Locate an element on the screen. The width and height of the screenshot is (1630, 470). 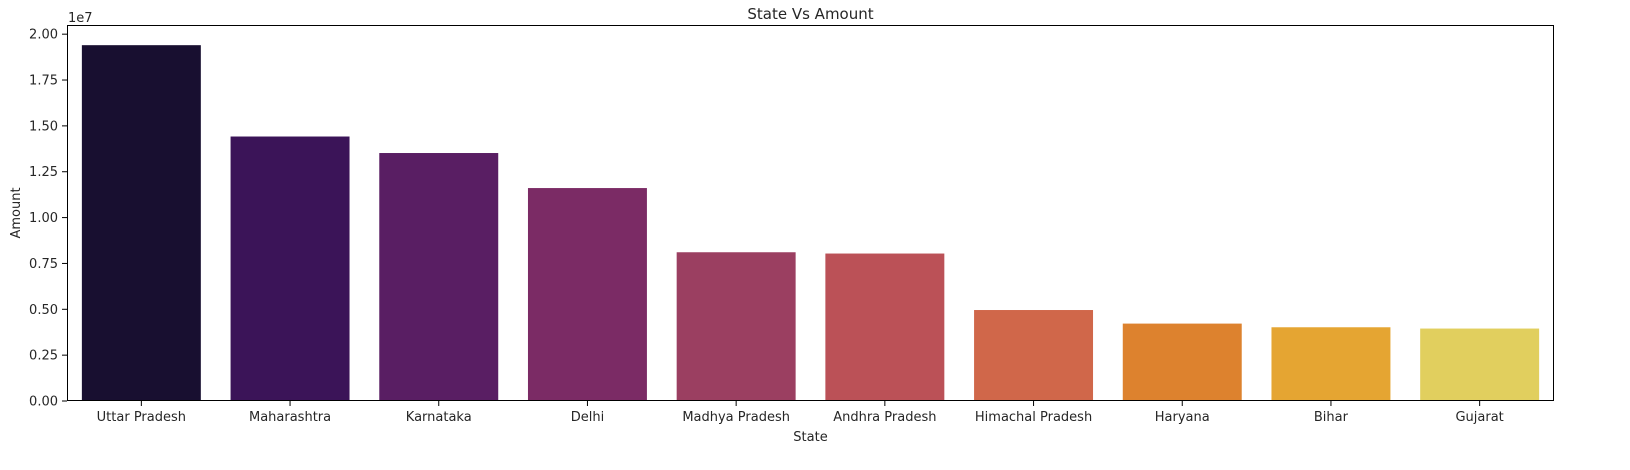
x-tick-label: Himachal Pradesh is located at coordinates (1033, 417).